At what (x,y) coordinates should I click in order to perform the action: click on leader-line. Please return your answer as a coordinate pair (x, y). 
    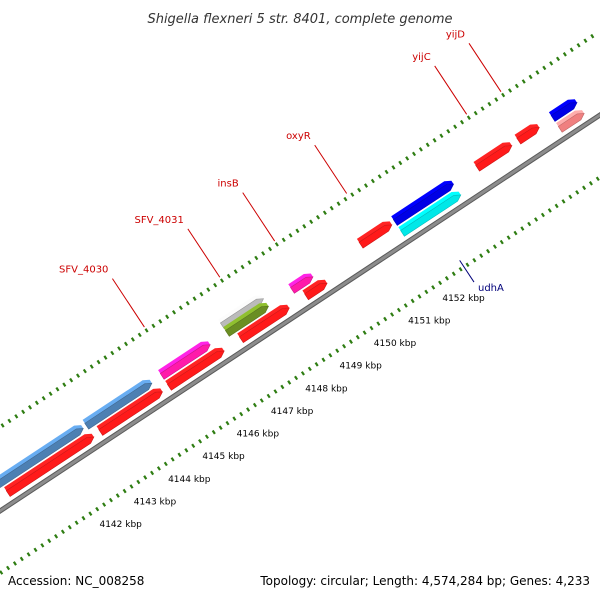
    Looking at the image, I should click on (485, 67).